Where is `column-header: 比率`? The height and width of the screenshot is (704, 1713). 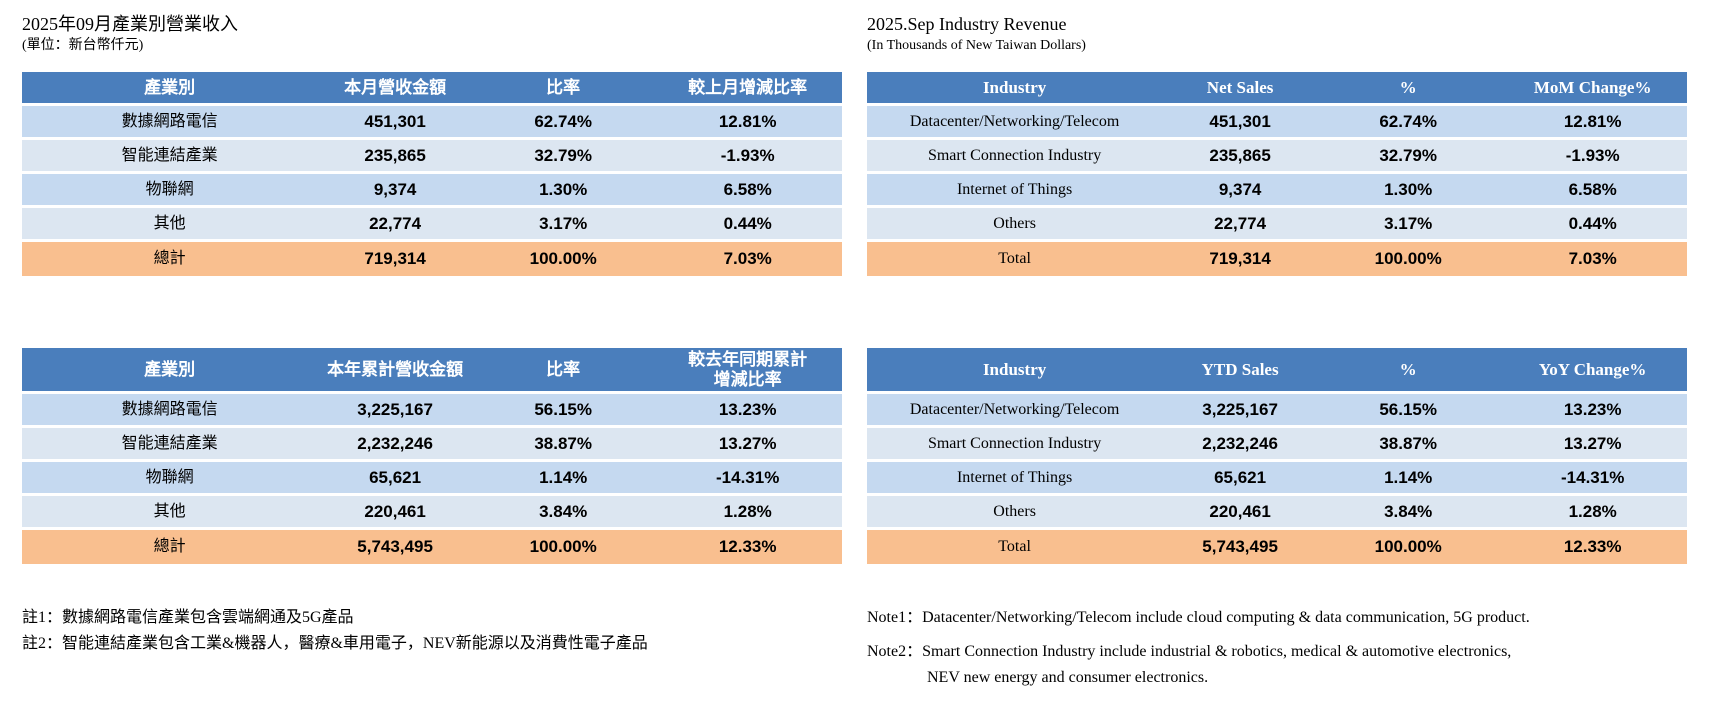
column-header: 比率 is located at coordinates (563, 369).